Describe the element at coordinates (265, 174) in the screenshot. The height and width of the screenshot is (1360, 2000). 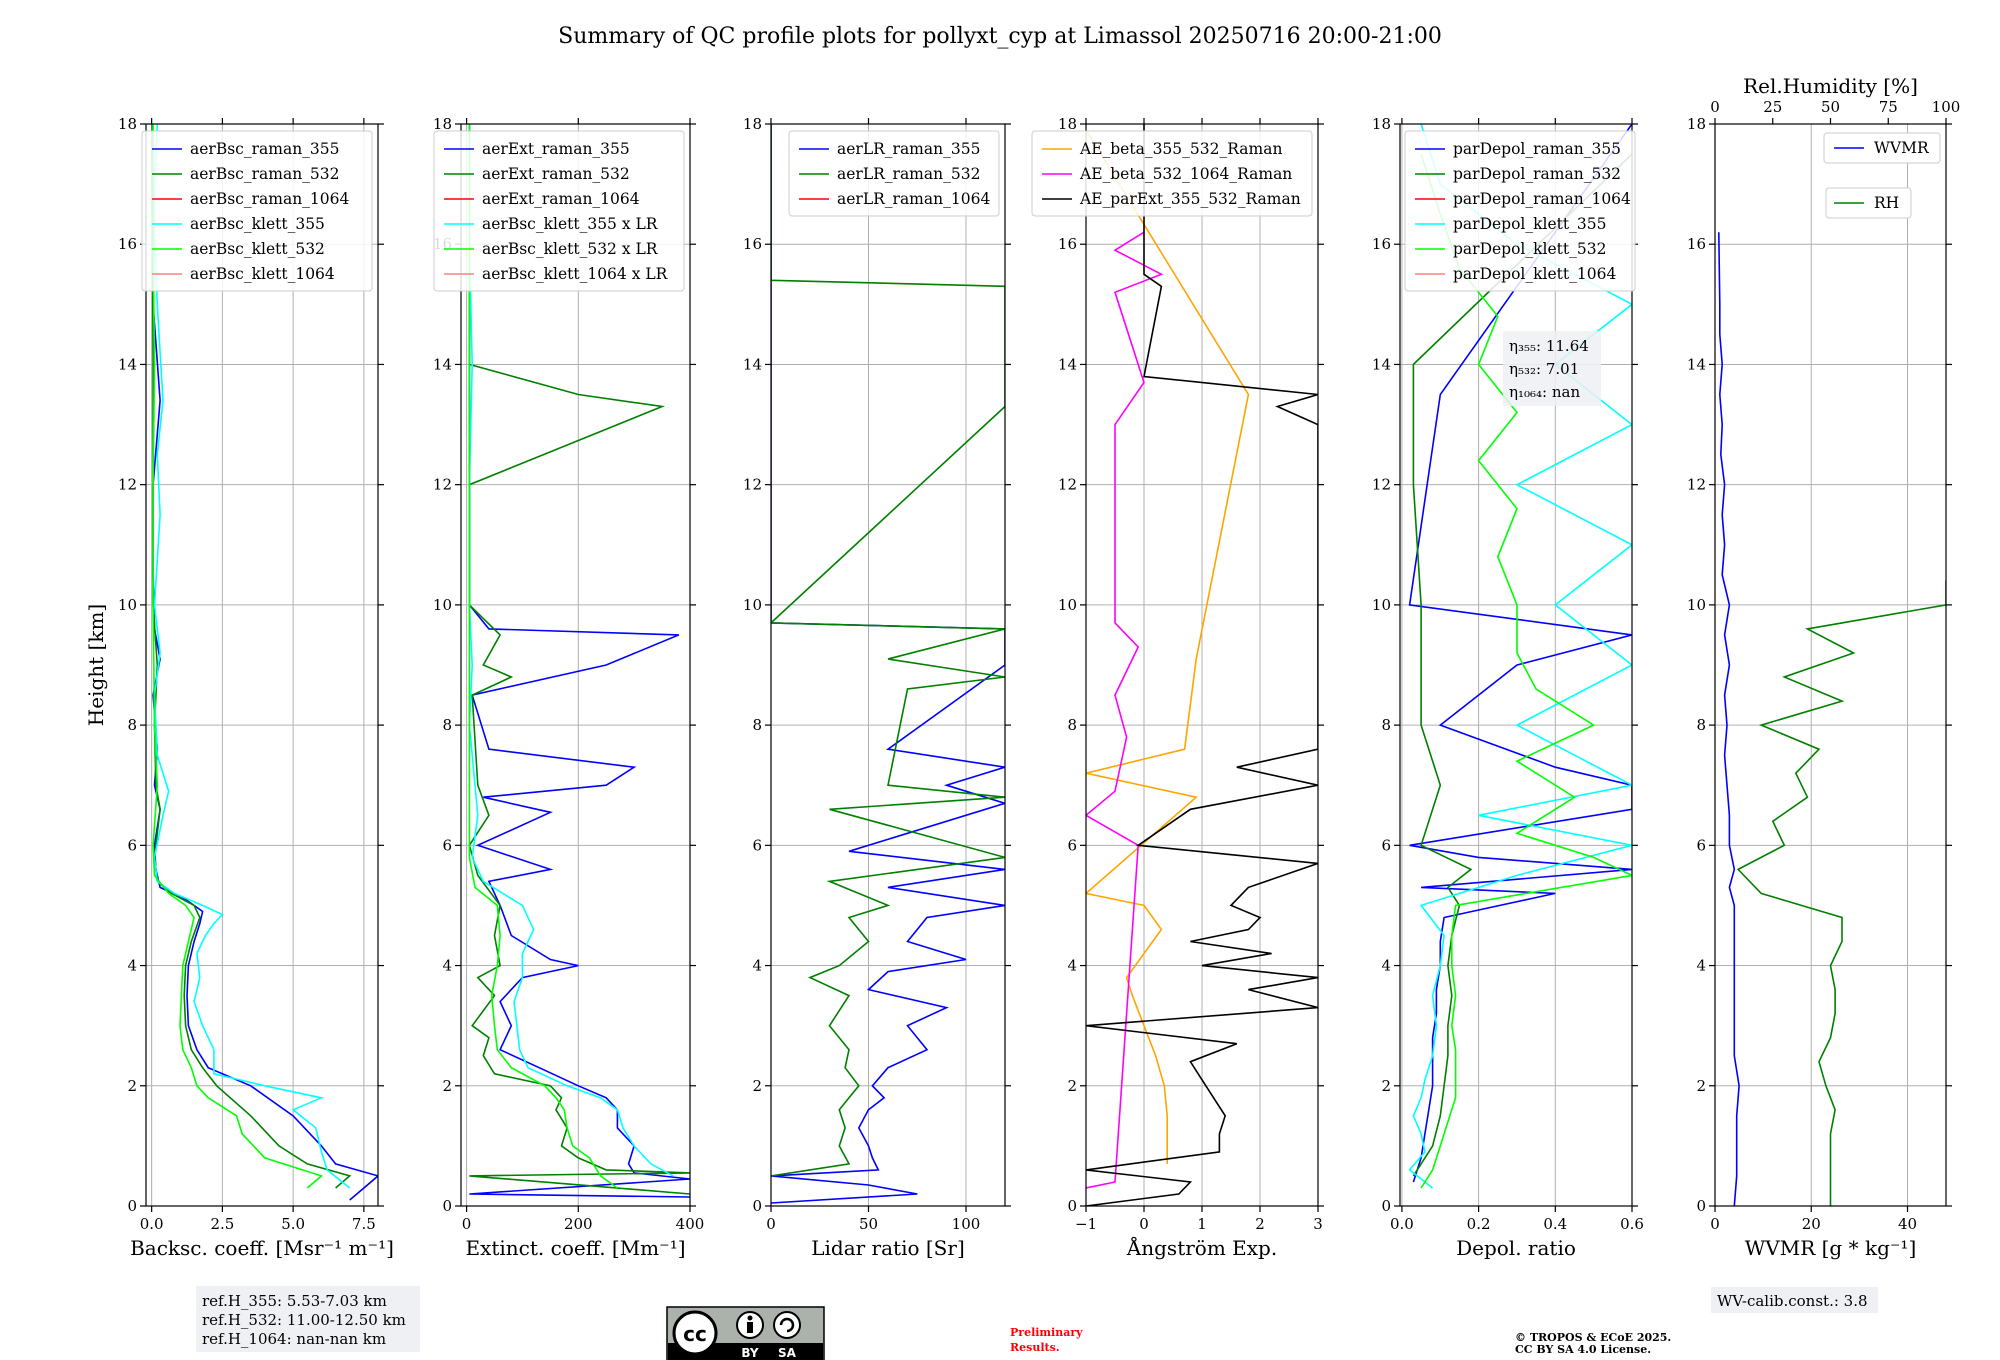
I see `legend-label-aerBsc_raman_532: aerBsc_raman_532` at that location.